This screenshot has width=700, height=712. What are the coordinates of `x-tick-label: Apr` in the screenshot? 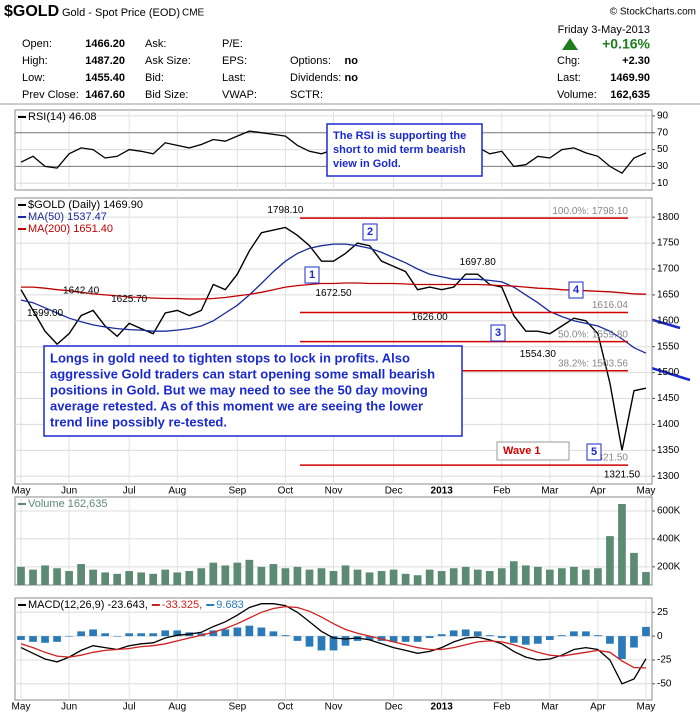 It's located at (598, 707).